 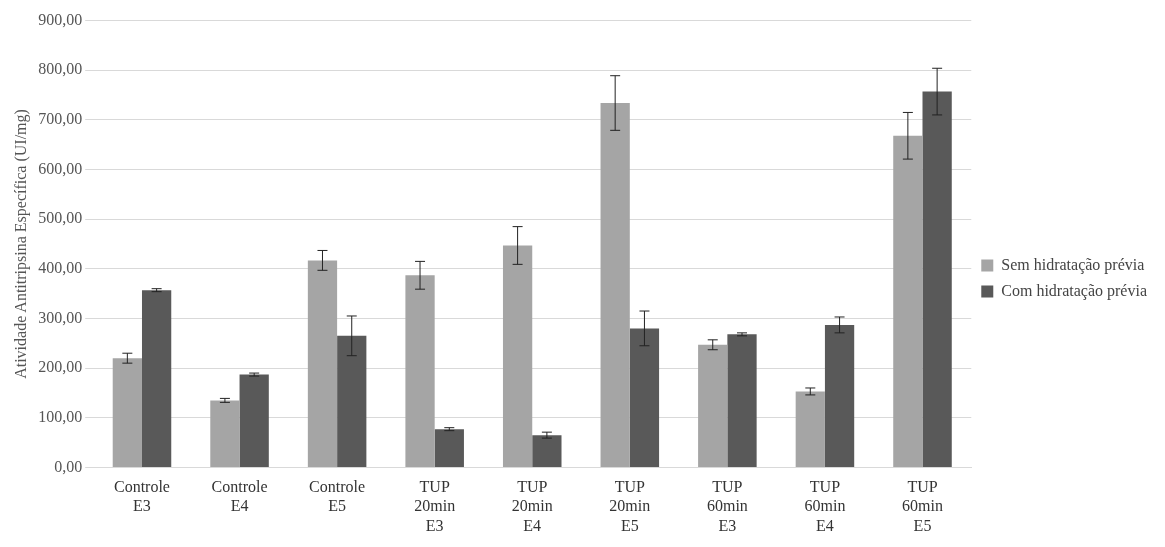 What do you see at coordinates (825, 506) in the screenshot?
I see `x-tick-label: TUP 60min E4` at bounding box center [825, 506].